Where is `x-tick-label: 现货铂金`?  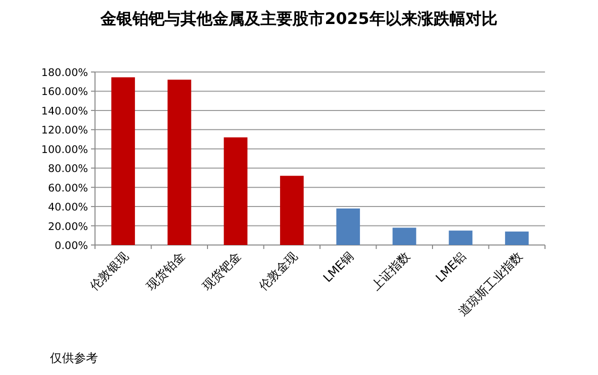 x-tick-label: 现货铂金 is located at coordinates (166, 271).